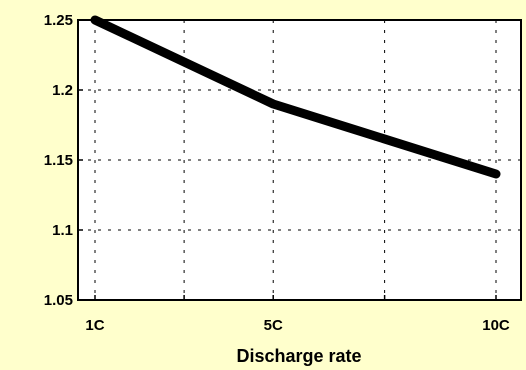 Image resolution: width=526 pixels, height=370 pixels. I want to click on x-tick-label: 1C, so click(94, 325).